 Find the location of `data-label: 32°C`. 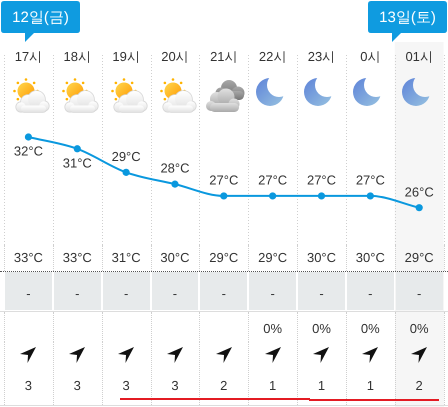

data-label: 32°C is located at coordinates (28, 151).